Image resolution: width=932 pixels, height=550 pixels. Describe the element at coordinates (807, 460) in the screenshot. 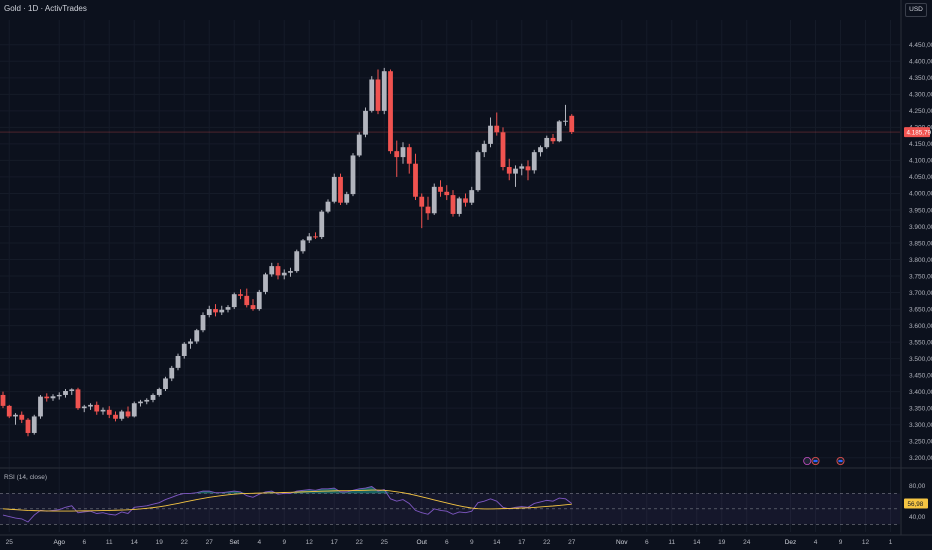

I see `dividend-event-icon` at that location.